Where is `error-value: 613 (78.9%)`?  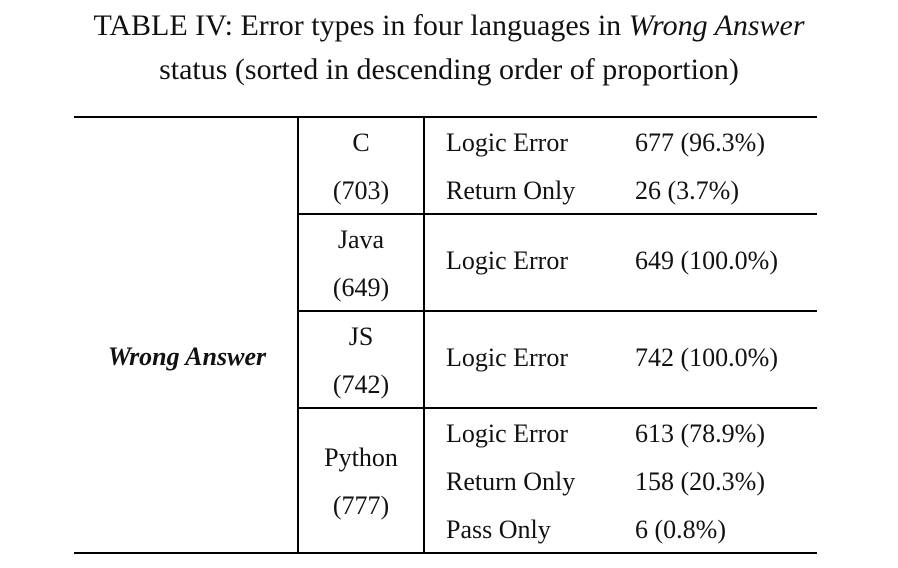
error-value: 613 (78.9%) is located at coordinates (700, 433).